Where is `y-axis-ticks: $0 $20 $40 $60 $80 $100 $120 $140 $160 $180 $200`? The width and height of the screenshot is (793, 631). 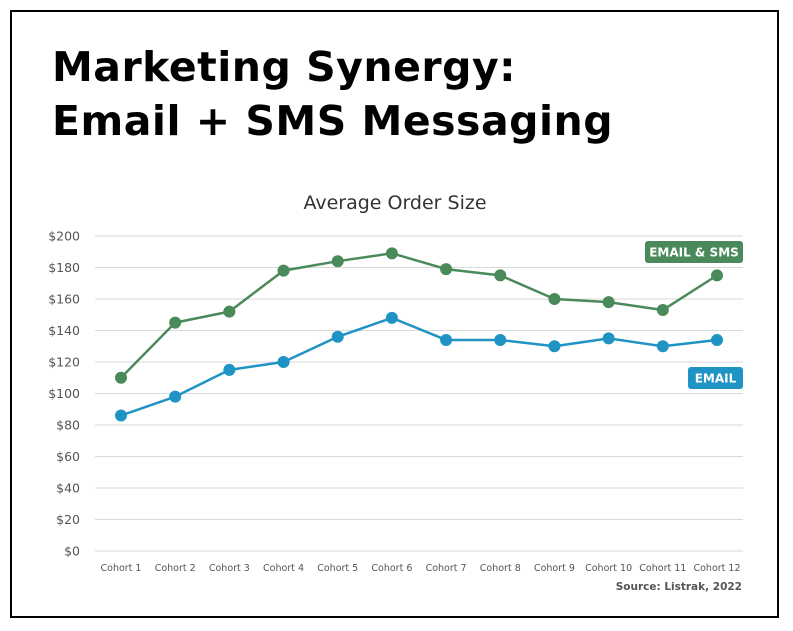 y-axis-ticks: $0 $20 $40 $60 $80 $100 $120 $140 $160 $180 $200 is located at coordinates (64, 394).